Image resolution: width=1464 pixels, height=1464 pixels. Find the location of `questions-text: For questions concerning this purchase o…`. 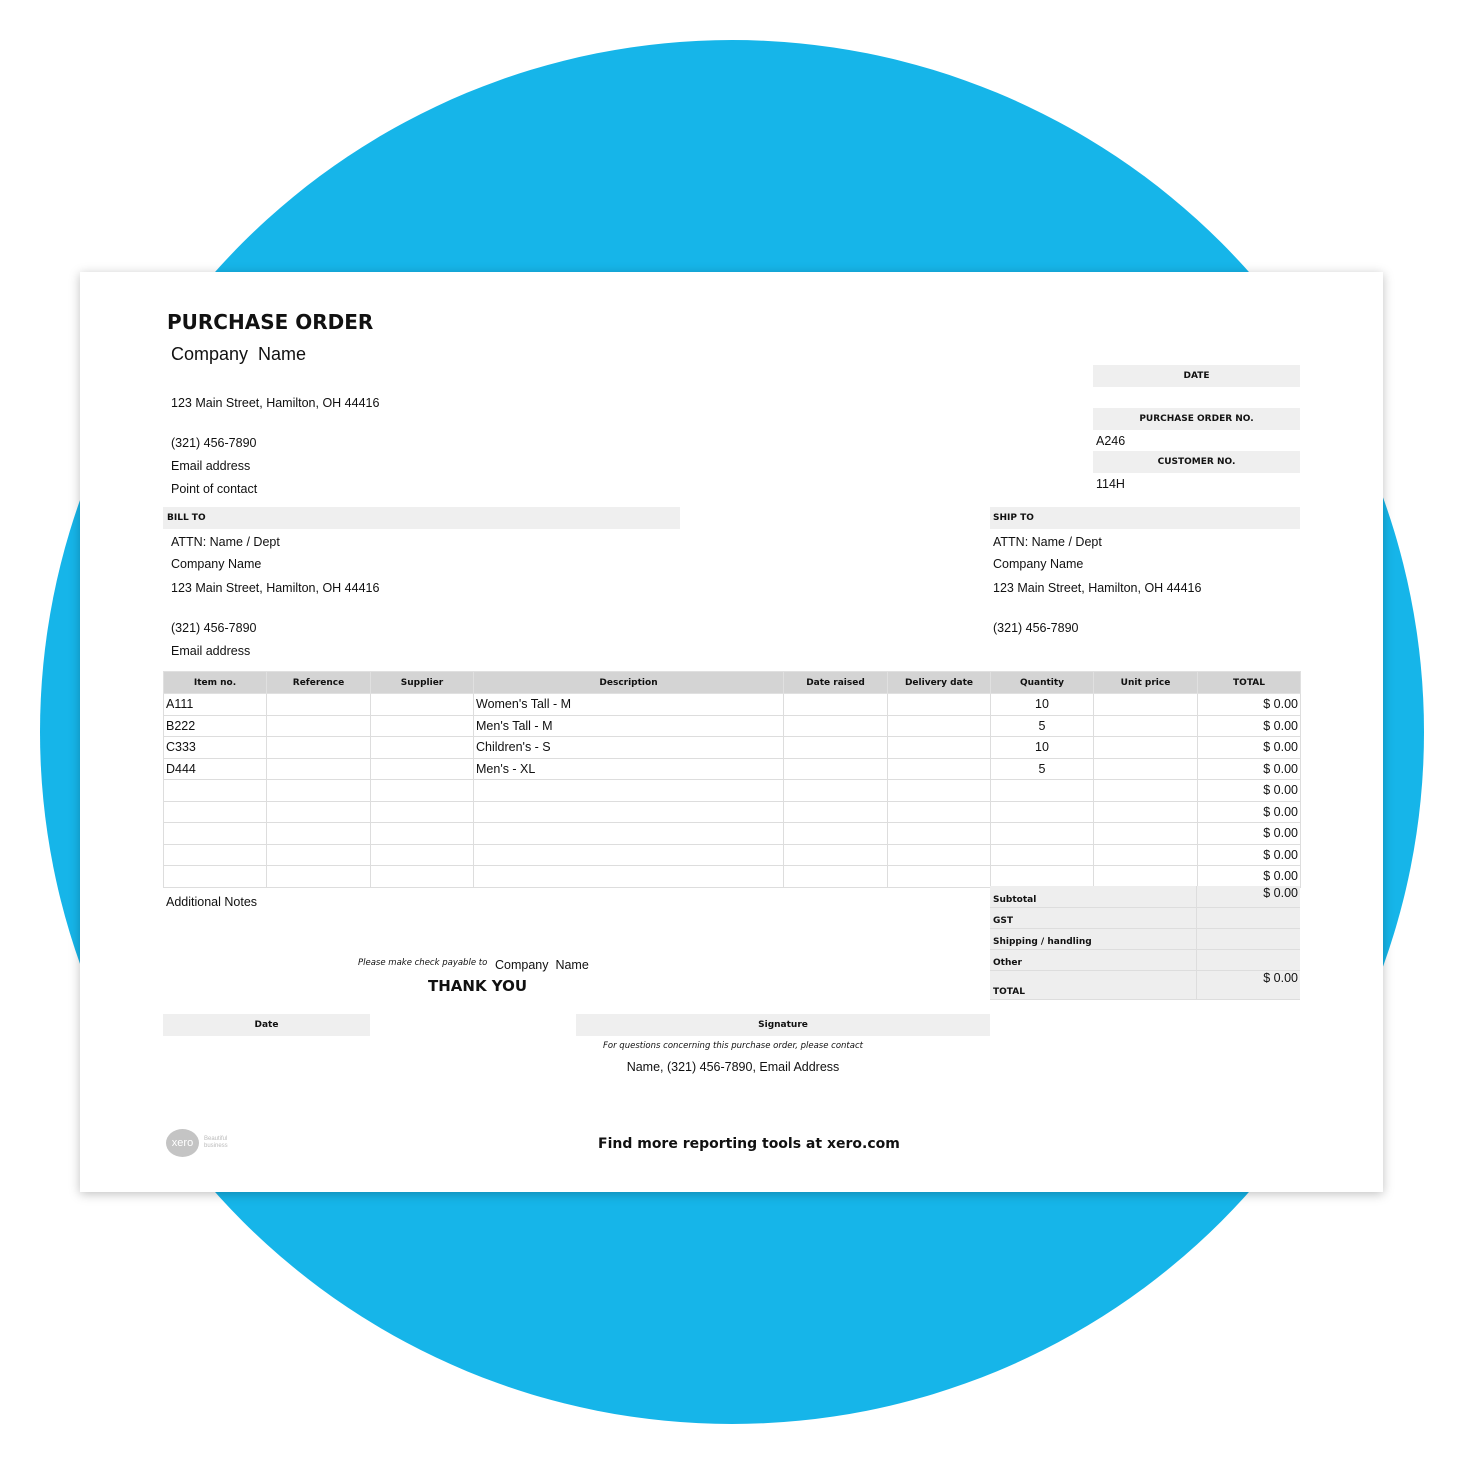

questions-text: For questions concerning this purchase o… is located at coordinates (733, 1046).